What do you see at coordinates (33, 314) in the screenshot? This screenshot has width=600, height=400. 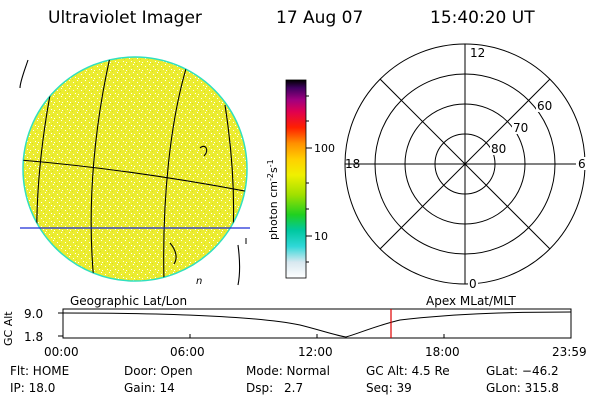 I see `y-tick-9: 9.0` at bounding box center [33, 314].